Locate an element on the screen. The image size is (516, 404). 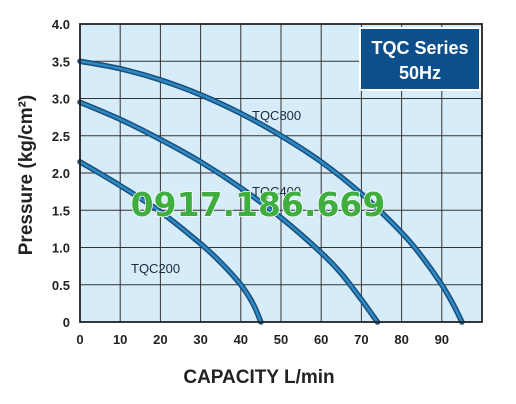
x-tick-label: 90 is located at coordinates (442, 339).